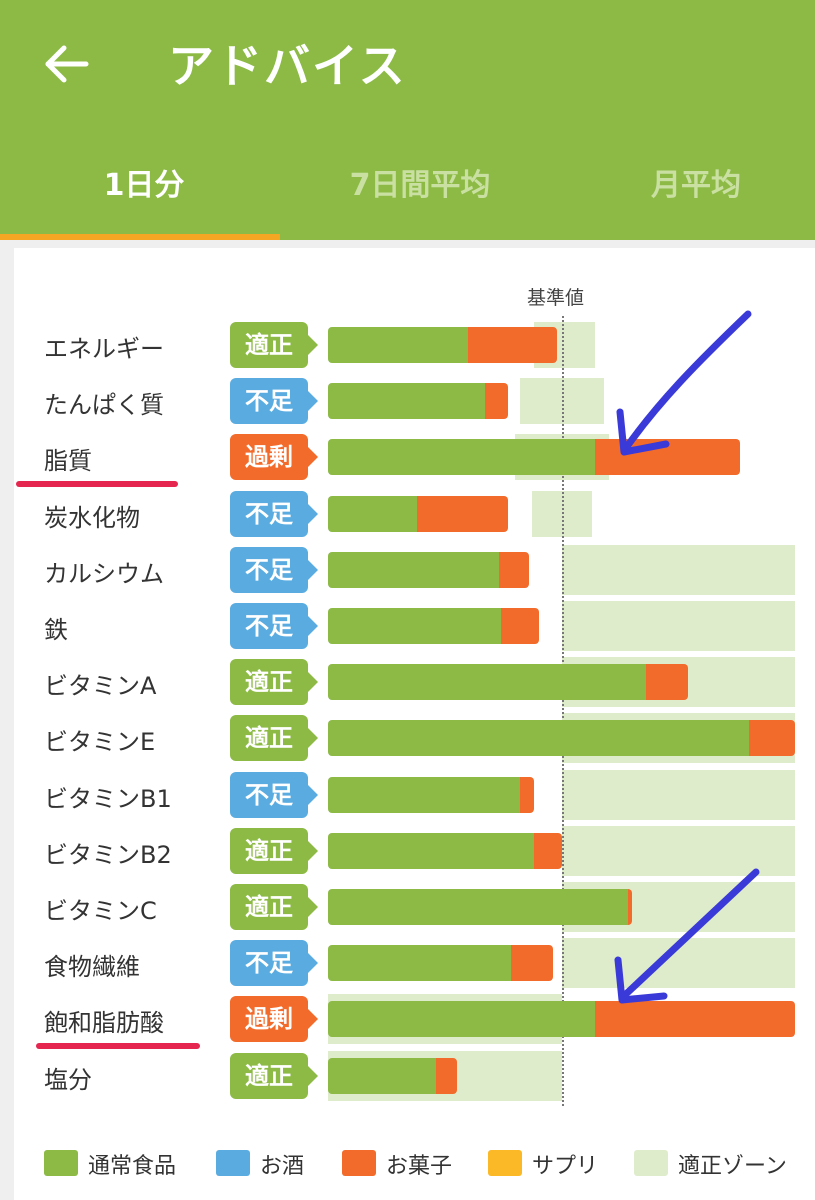 The height and width of the screenshot is (1200, 815). I want to click on nutrient-label: エネルギー, so click(104, 349).